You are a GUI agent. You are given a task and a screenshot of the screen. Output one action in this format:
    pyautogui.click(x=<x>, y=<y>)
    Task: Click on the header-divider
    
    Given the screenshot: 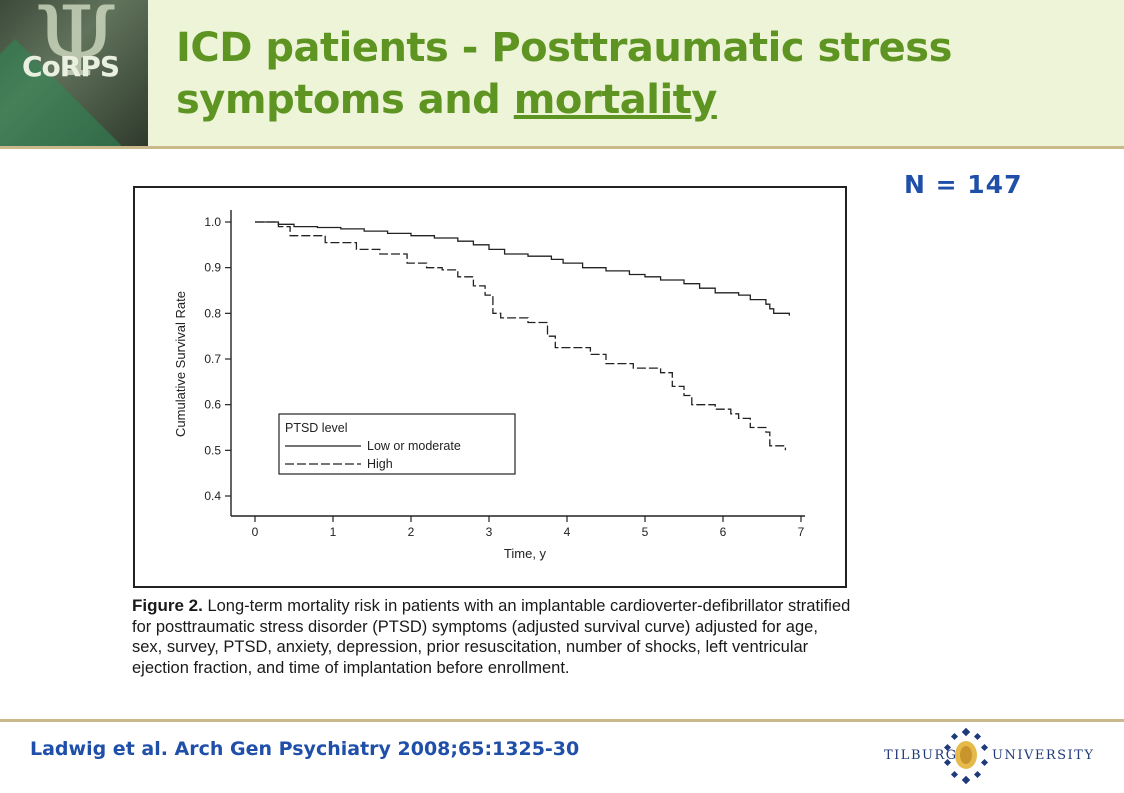 What is the action you would take?
    pyautogui.click(x=562, y=147)
    